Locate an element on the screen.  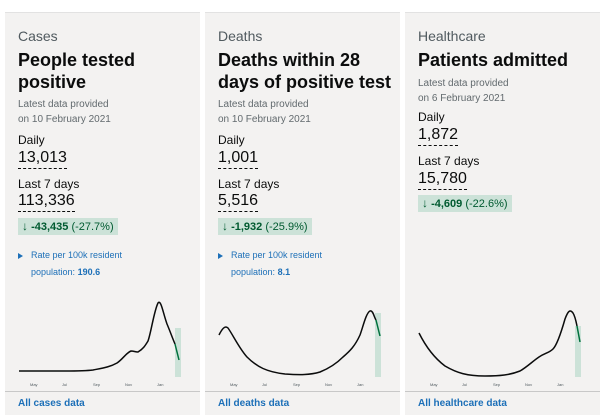
rate-disclosure: Rate per 100k resident population: 8.1 is located at coordinates (293, 264).